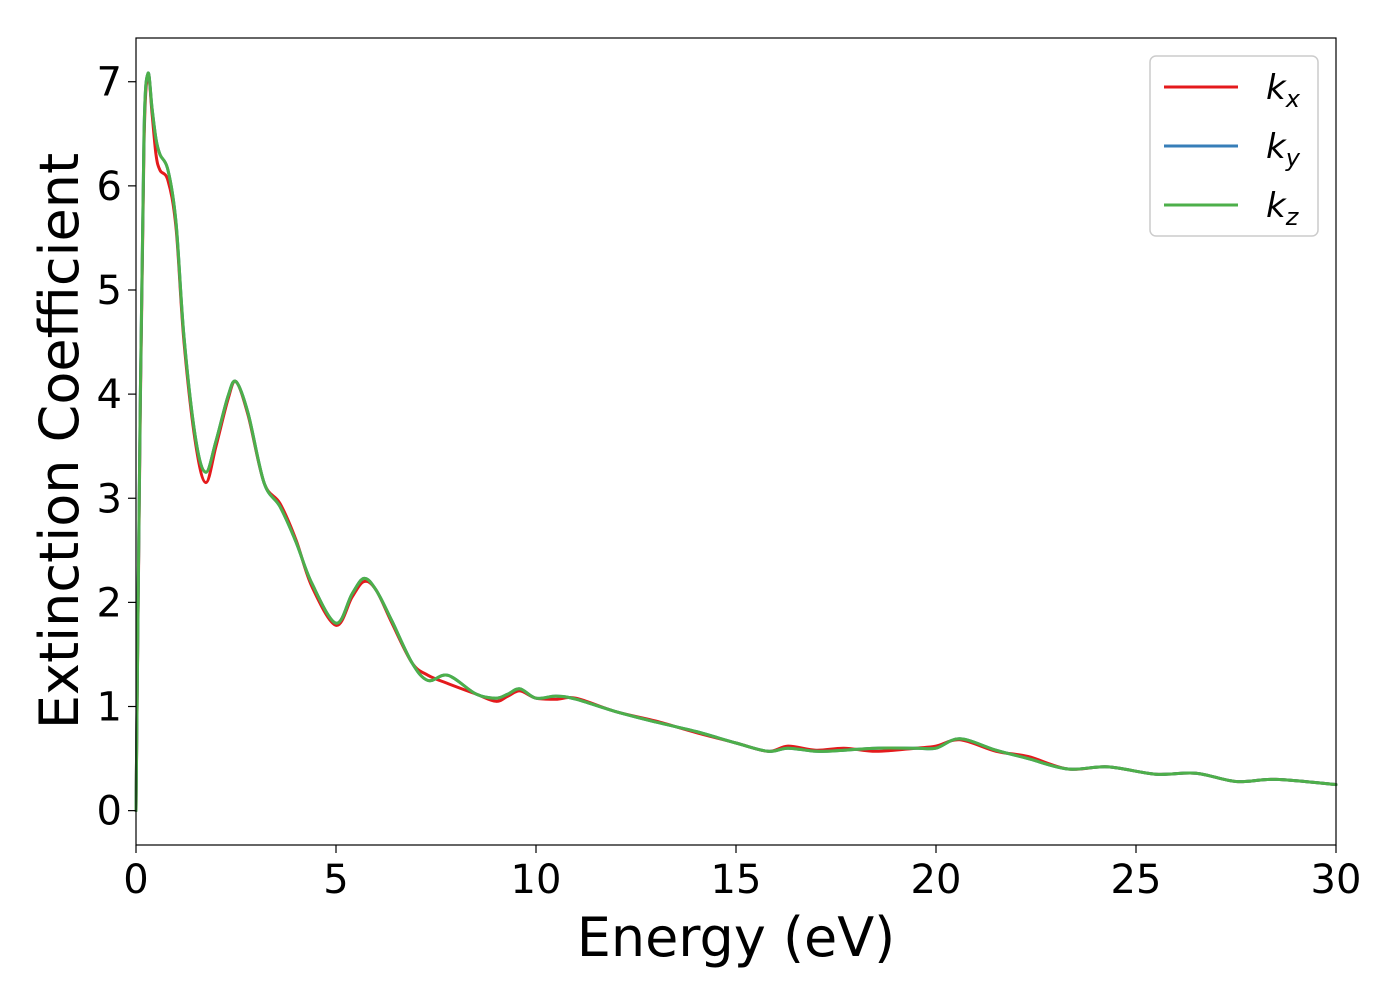  What do you see at coordinates (1336, 880) in the screenshot?
I see `x-tick-label: 30` at bounding box center [1336, 880].